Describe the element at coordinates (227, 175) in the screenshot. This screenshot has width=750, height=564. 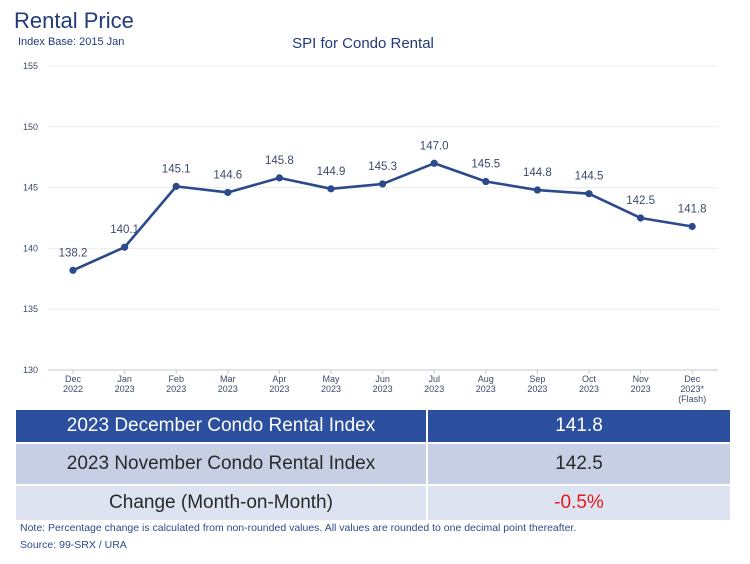
I see `data-label: 144.6` at that location.